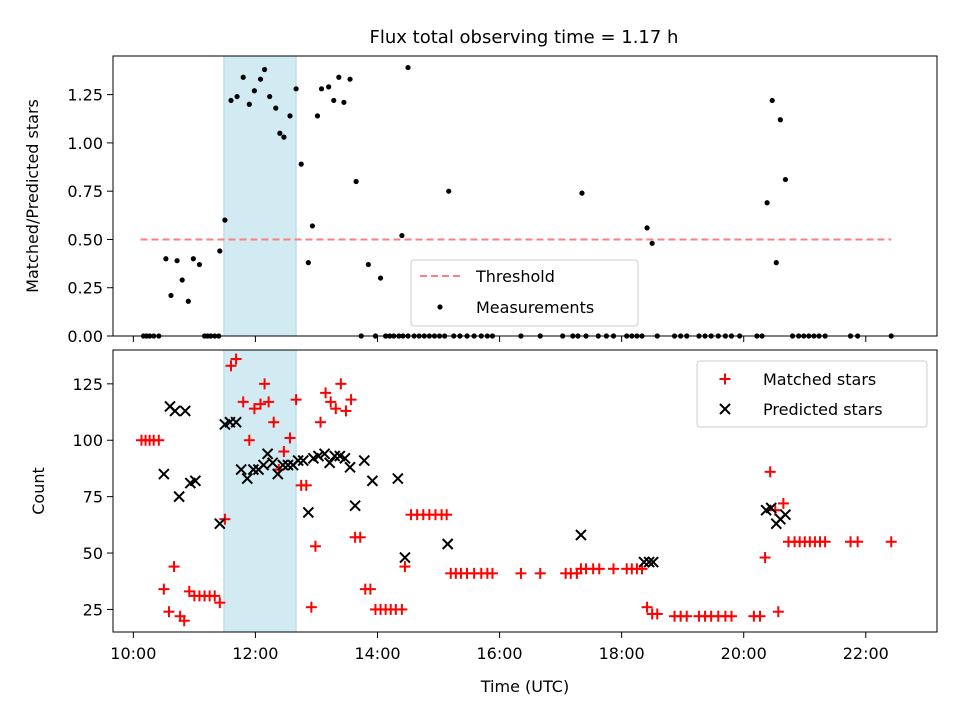 The height and width of the screenshot is (720, 960). I want to click on legend: Matched stars Predicted stars, so click(812, 394).